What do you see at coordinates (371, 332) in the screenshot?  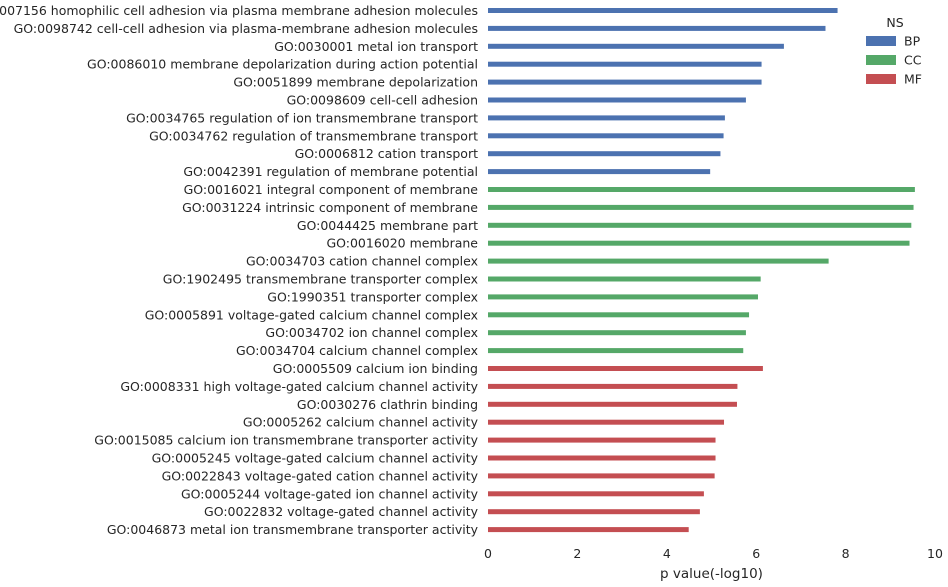 I see `category-label: GO:0034702 ion channel complex` at bounding box center [371, 332].